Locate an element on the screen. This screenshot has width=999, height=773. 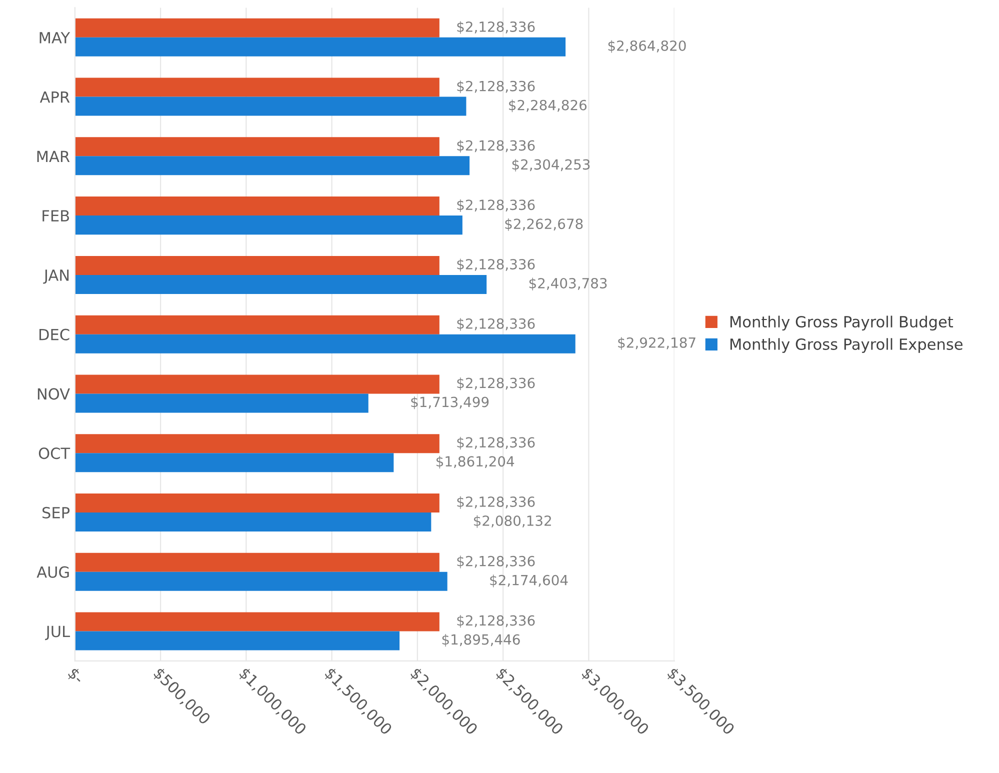
y-tick-label: AUG is located at coordinates (52, 572).